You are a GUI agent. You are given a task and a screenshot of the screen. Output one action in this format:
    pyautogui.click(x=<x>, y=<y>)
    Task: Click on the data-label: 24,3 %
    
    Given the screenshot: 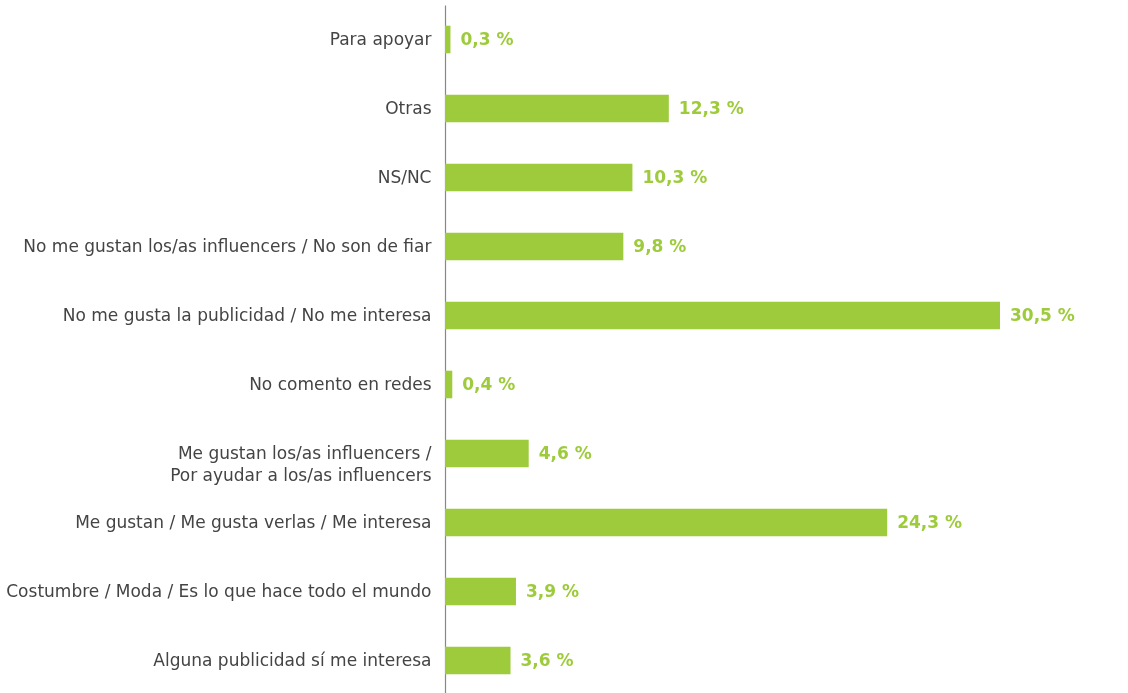 What is the action you would take?
    pyautogui.click(x=930, y=521)
    